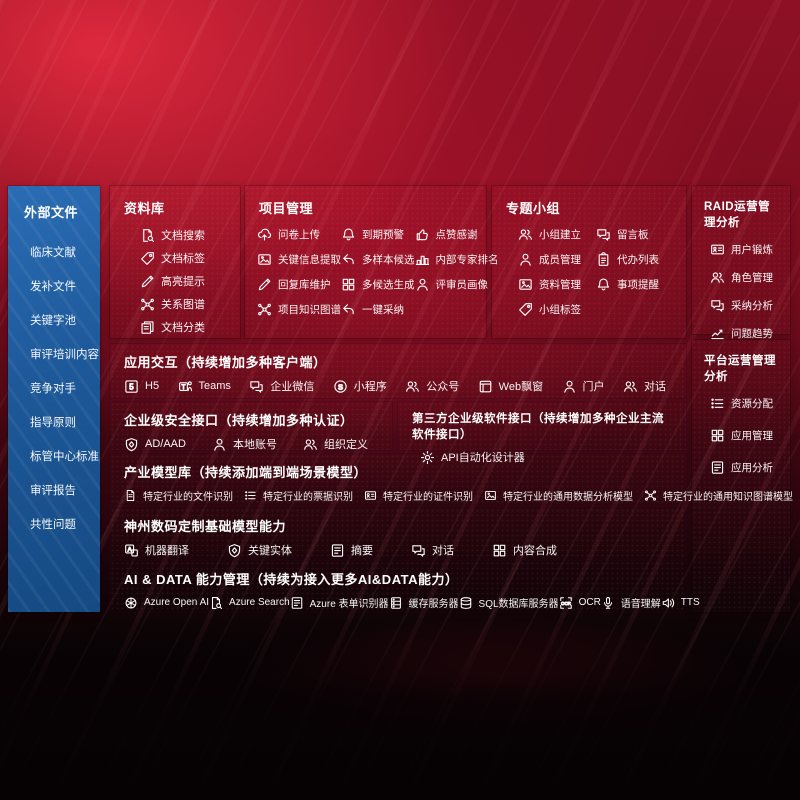 The height and width of the screenshot is (800, 800). I want to click on feature-item: 采纳分析, so click(744, 305).